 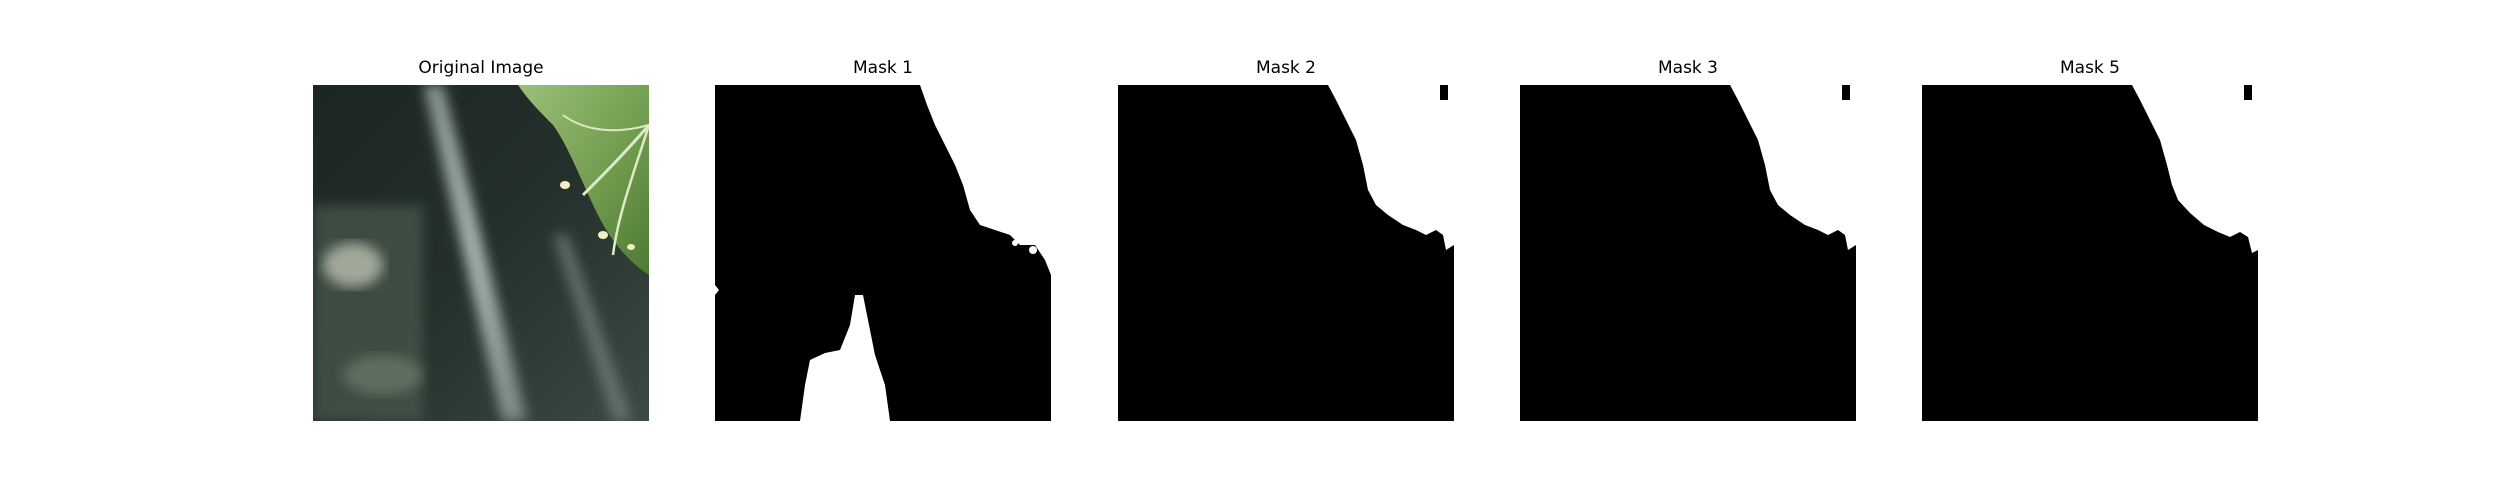 I want to click on mask-3-image, so click(x=1688, y=253).